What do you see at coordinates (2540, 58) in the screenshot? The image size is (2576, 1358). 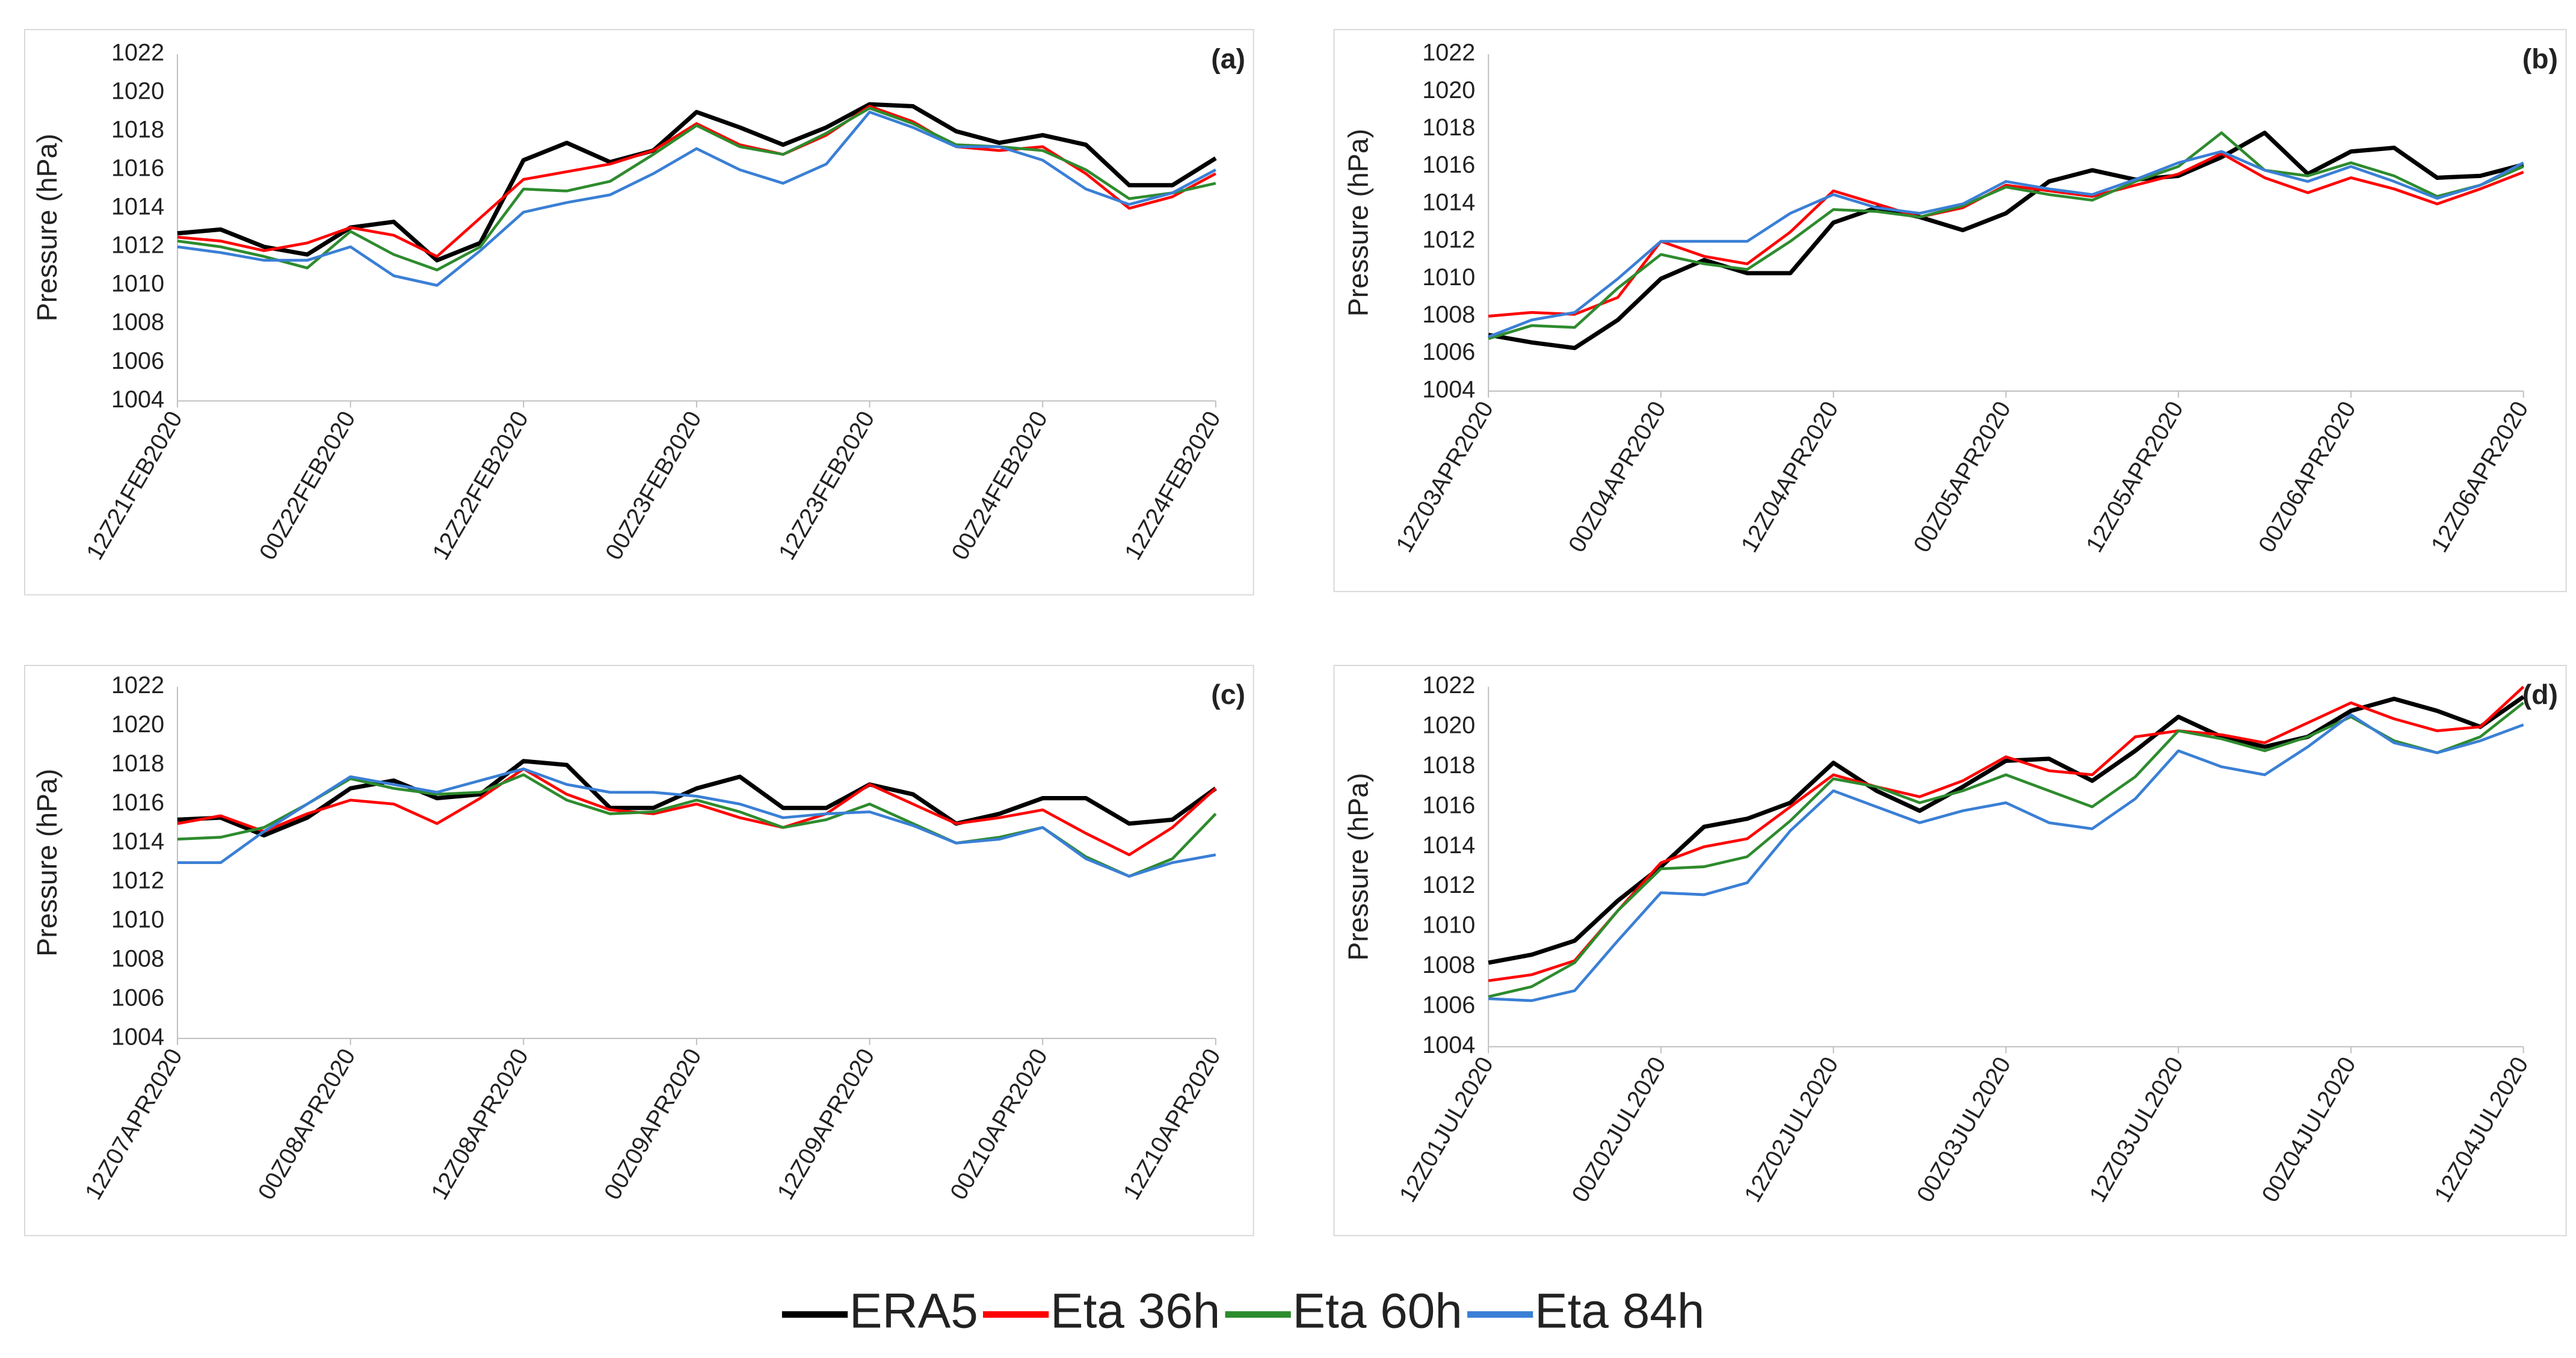 I see `panel-title: (b)` at bounding box center [2540, 58].